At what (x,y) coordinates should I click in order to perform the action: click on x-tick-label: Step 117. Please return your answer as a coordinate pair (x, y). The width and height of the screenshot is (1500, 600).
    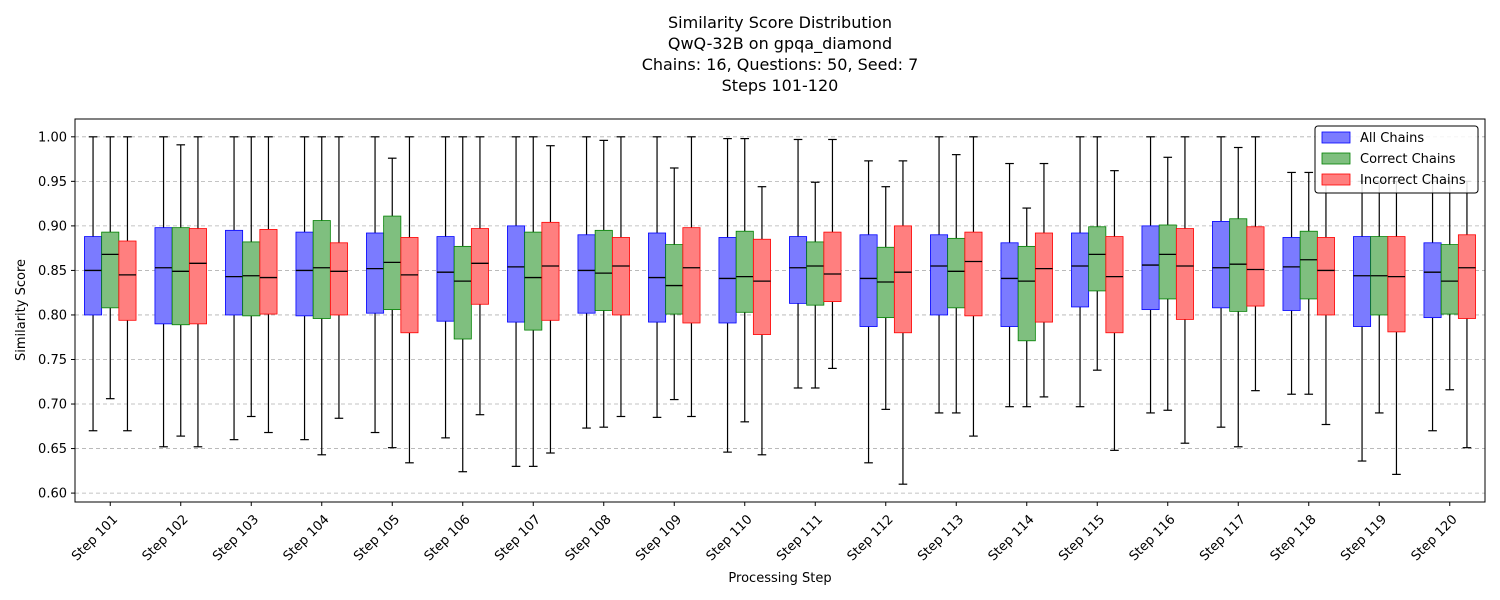
    Looking at the image, I should click on (1223, 538).